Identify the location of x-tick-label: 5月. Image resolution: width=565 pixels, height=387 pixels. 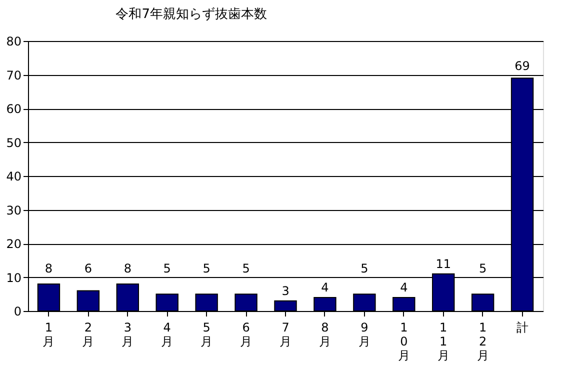
(206, 334).